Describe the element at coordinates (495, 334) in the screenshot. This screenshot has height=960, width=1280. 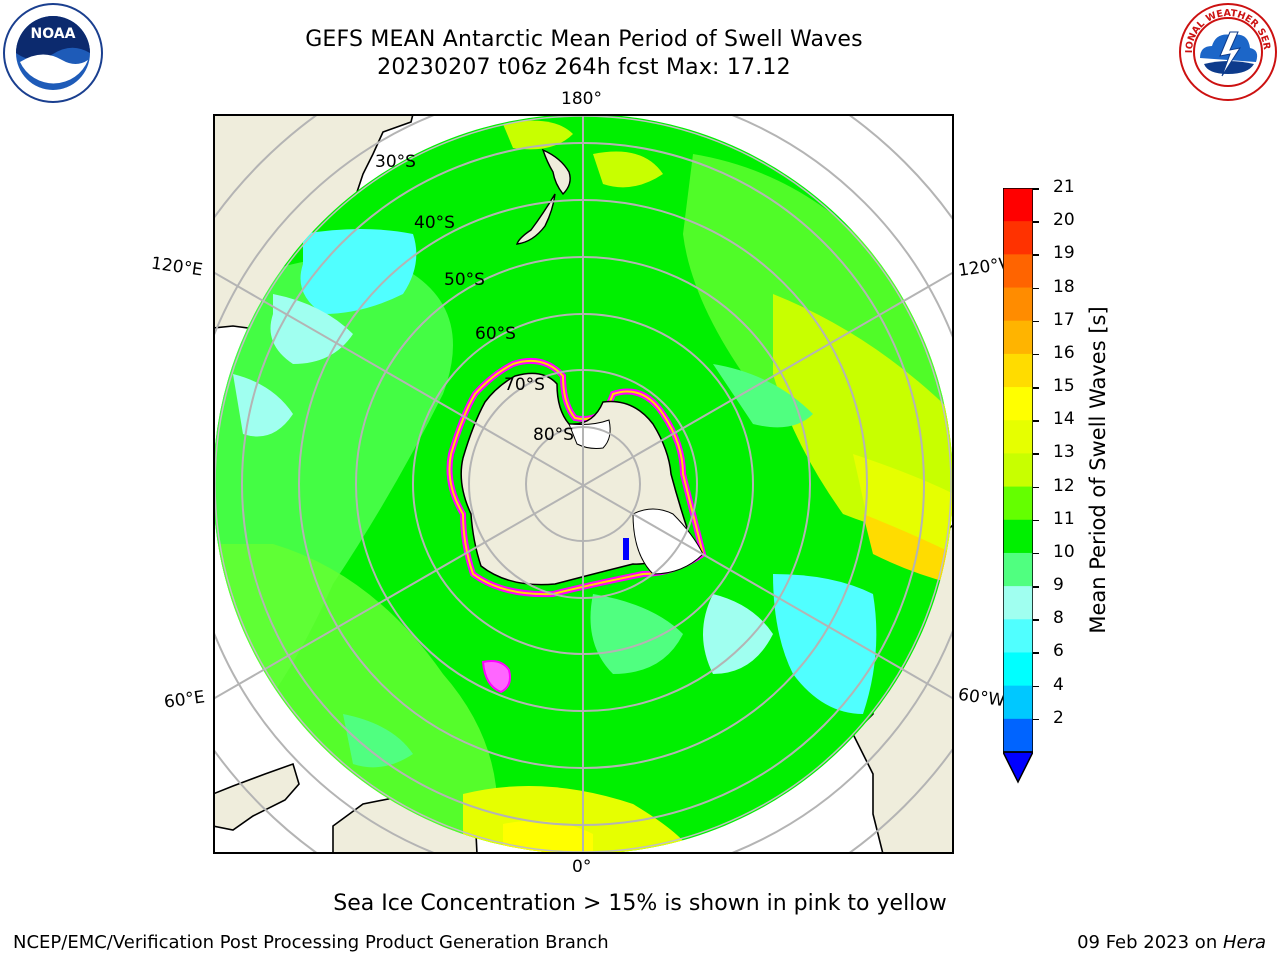
I see `lat-label-60s: 60°S` at that location.